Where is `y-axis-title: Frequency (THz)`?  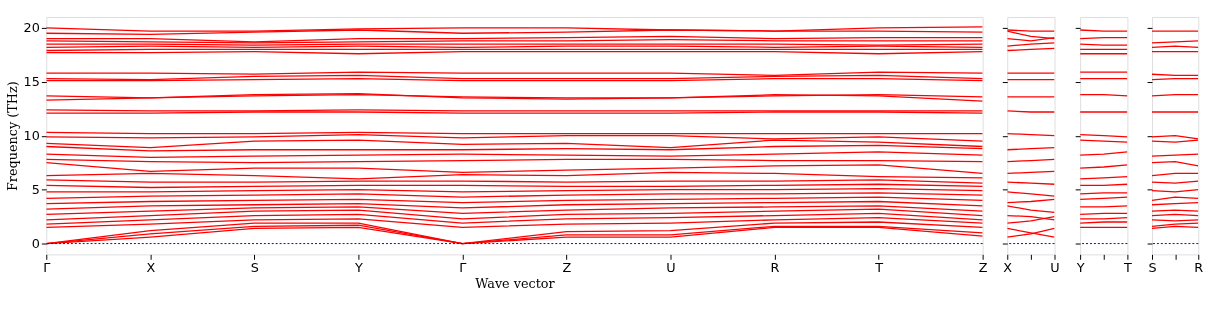
y-axis-title: Frequency (THz) is located at coordinates (12, 136).